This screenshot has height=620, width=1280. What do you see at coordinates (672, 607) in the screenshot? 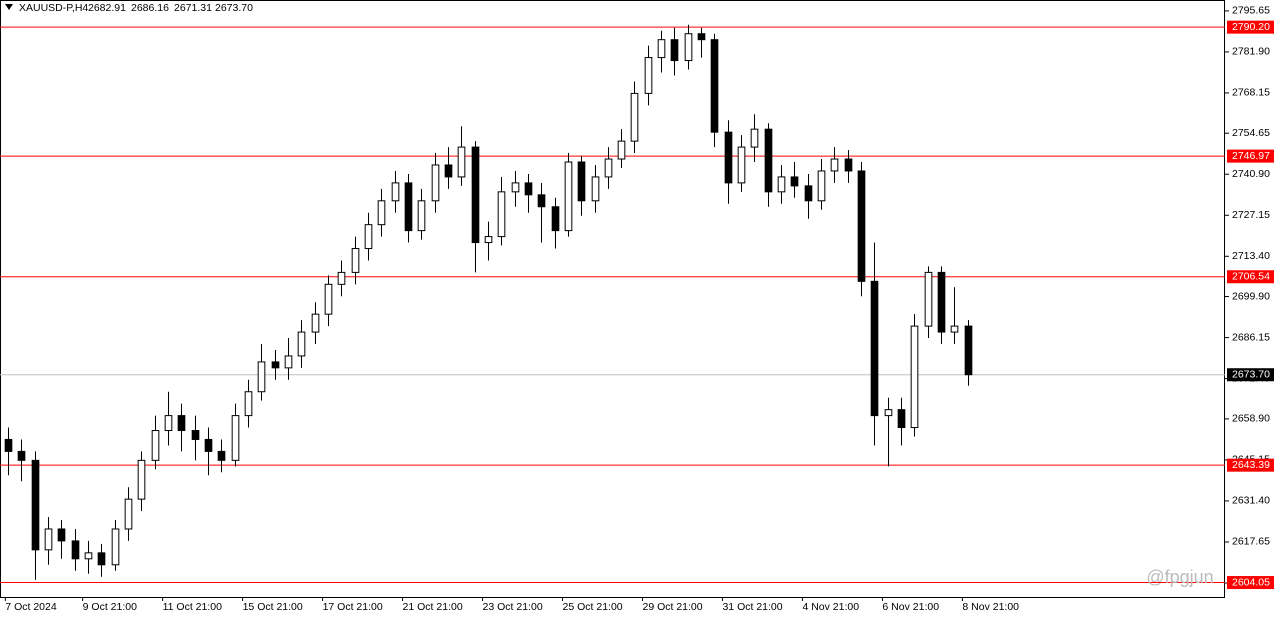
I see `x-tick-label: 29 Oct 21:00` at bounding box center [672, 607].